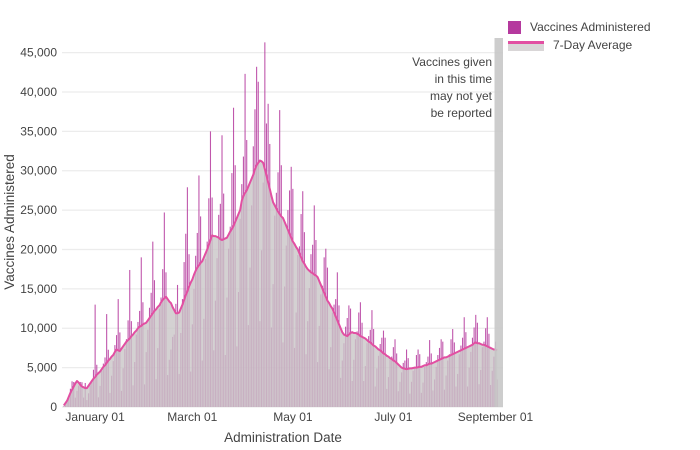 Image resolution: width=700 pixels, height=450 pixels. I want to click on y-tick-label: 25,000, so click(38, 210).